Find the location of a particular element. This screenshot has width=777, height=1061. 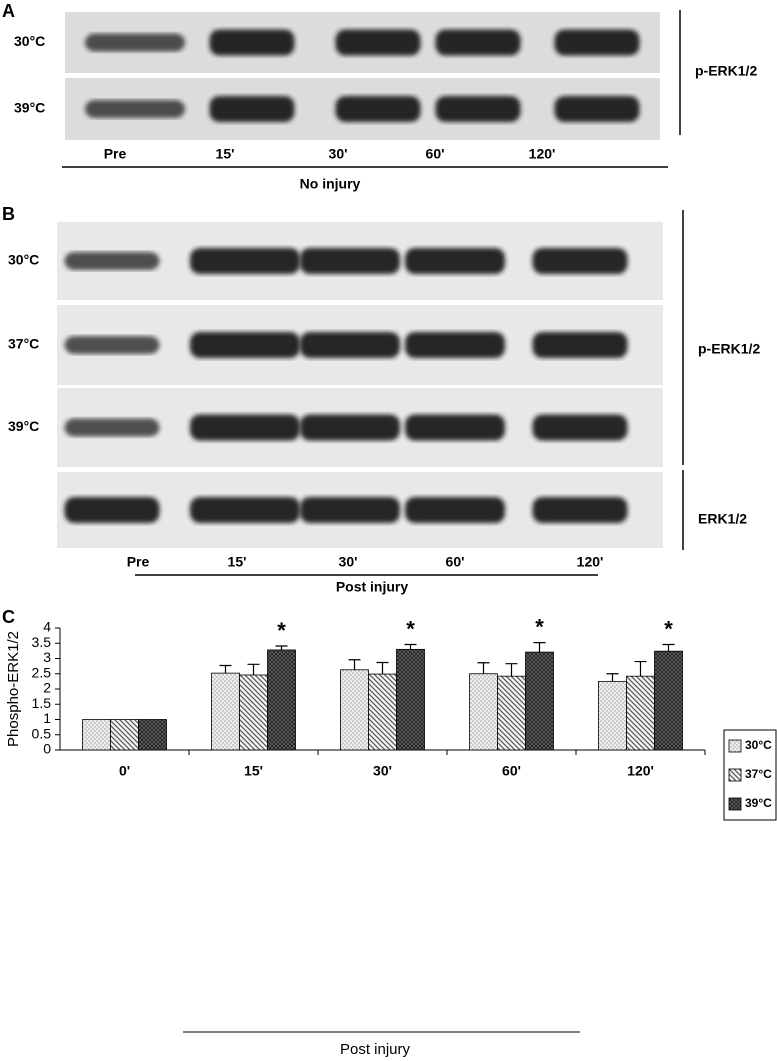

legend-label: 39°C is located at coordinates (758, 803).